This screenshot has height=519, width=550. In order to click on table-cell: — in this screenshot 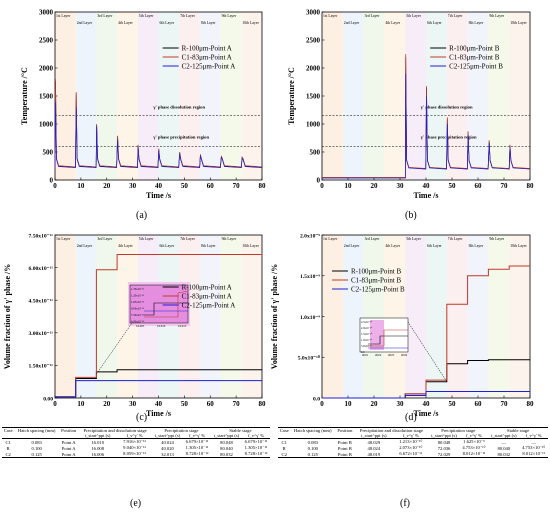, I will do `click(533, 442)`.